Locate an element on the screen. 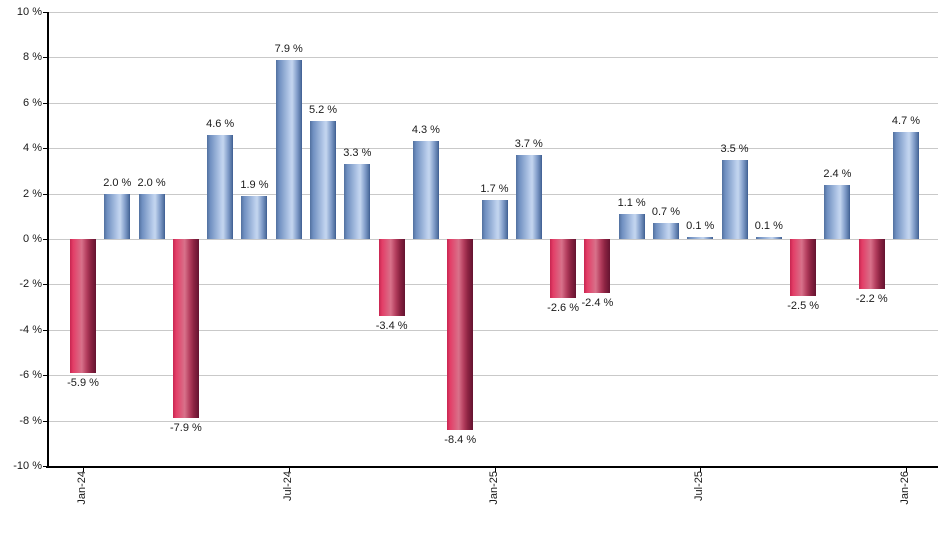 This screenshot has height=550, width=940. bar-value-label: -2.5 % is located at coordinates (803, 305).